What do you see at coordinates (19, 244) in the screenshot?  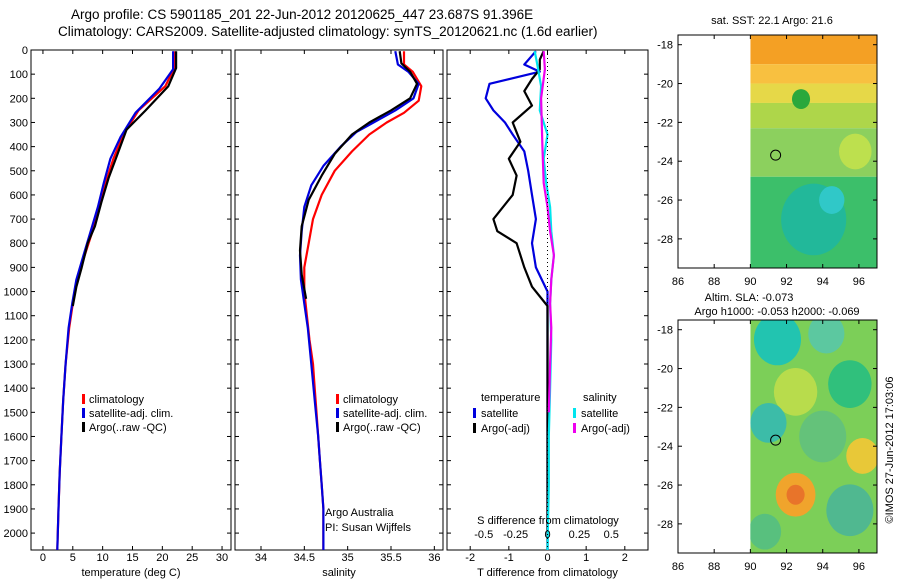 I see `depth-tick-label-8: 800` at bounding box center [19, 244].